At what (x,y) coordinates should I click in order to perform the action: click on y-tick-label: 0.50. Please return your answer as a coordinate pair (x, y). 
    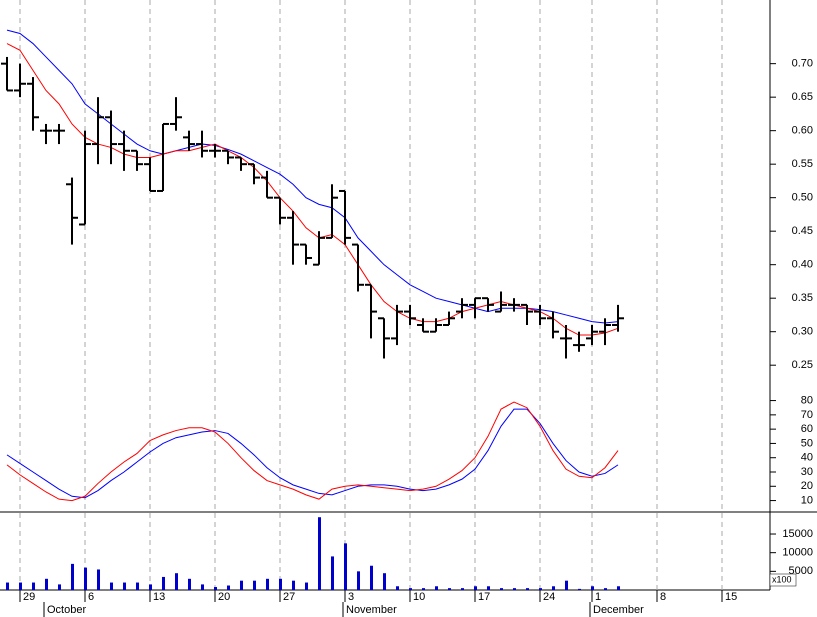
    Looking at the image, I should click on (802, 198).